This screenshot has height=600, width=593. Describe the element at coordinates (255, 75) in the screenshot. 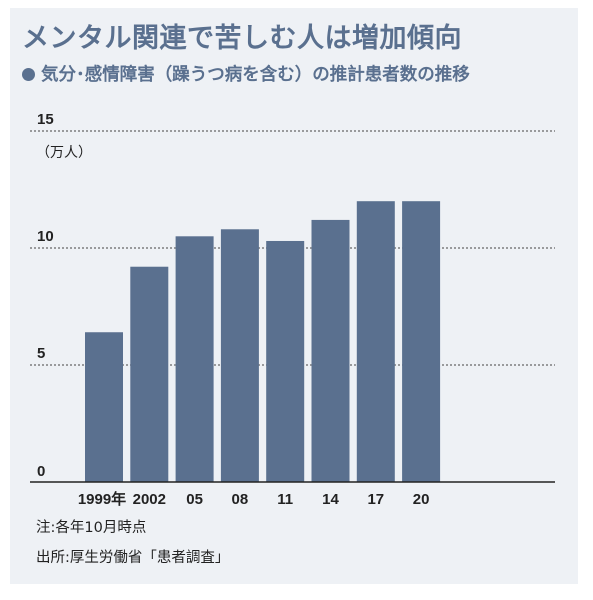

I see `chart-subtitle-text: 気分･感情障害（躁うつ病を含む）の推計患者数の推移` at that location.